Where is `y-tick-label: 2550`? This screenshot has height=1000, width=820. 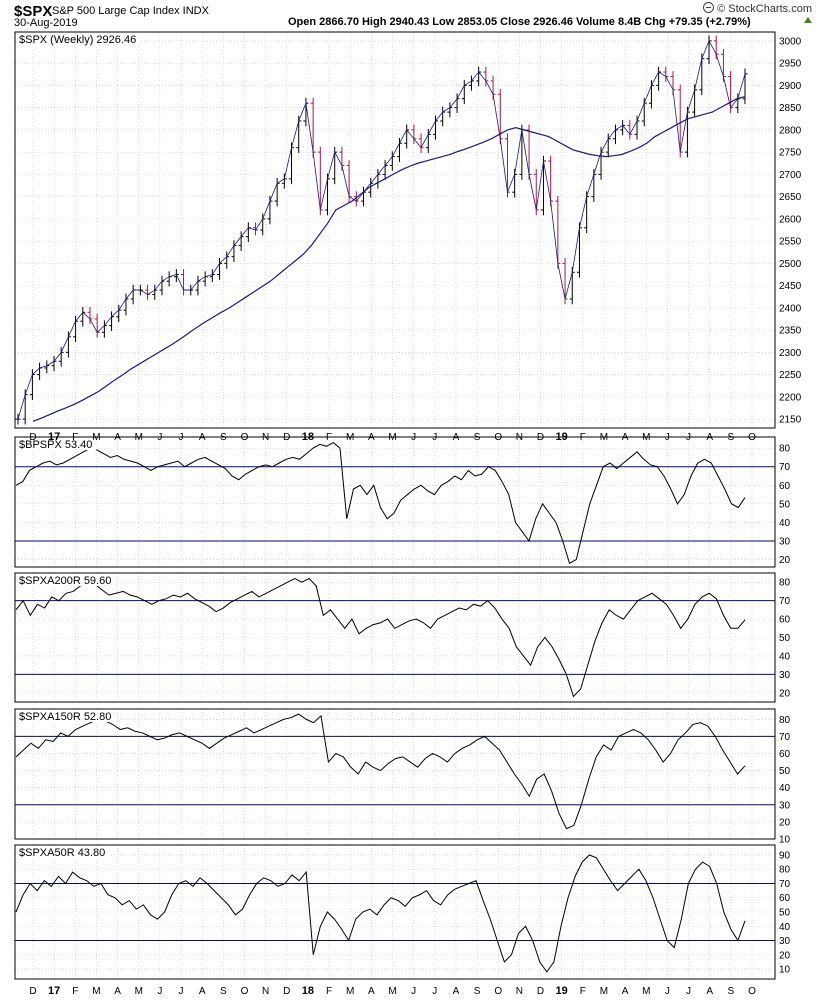
y-tick-label: 2550 is located at coordinates (790, 242).